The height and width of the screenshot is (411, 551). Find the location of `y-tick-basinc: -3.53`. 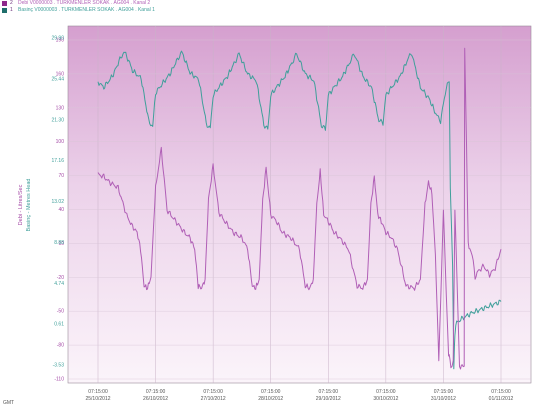

y-tick-basinc: -3.53 is located at coordinates (59, 366).